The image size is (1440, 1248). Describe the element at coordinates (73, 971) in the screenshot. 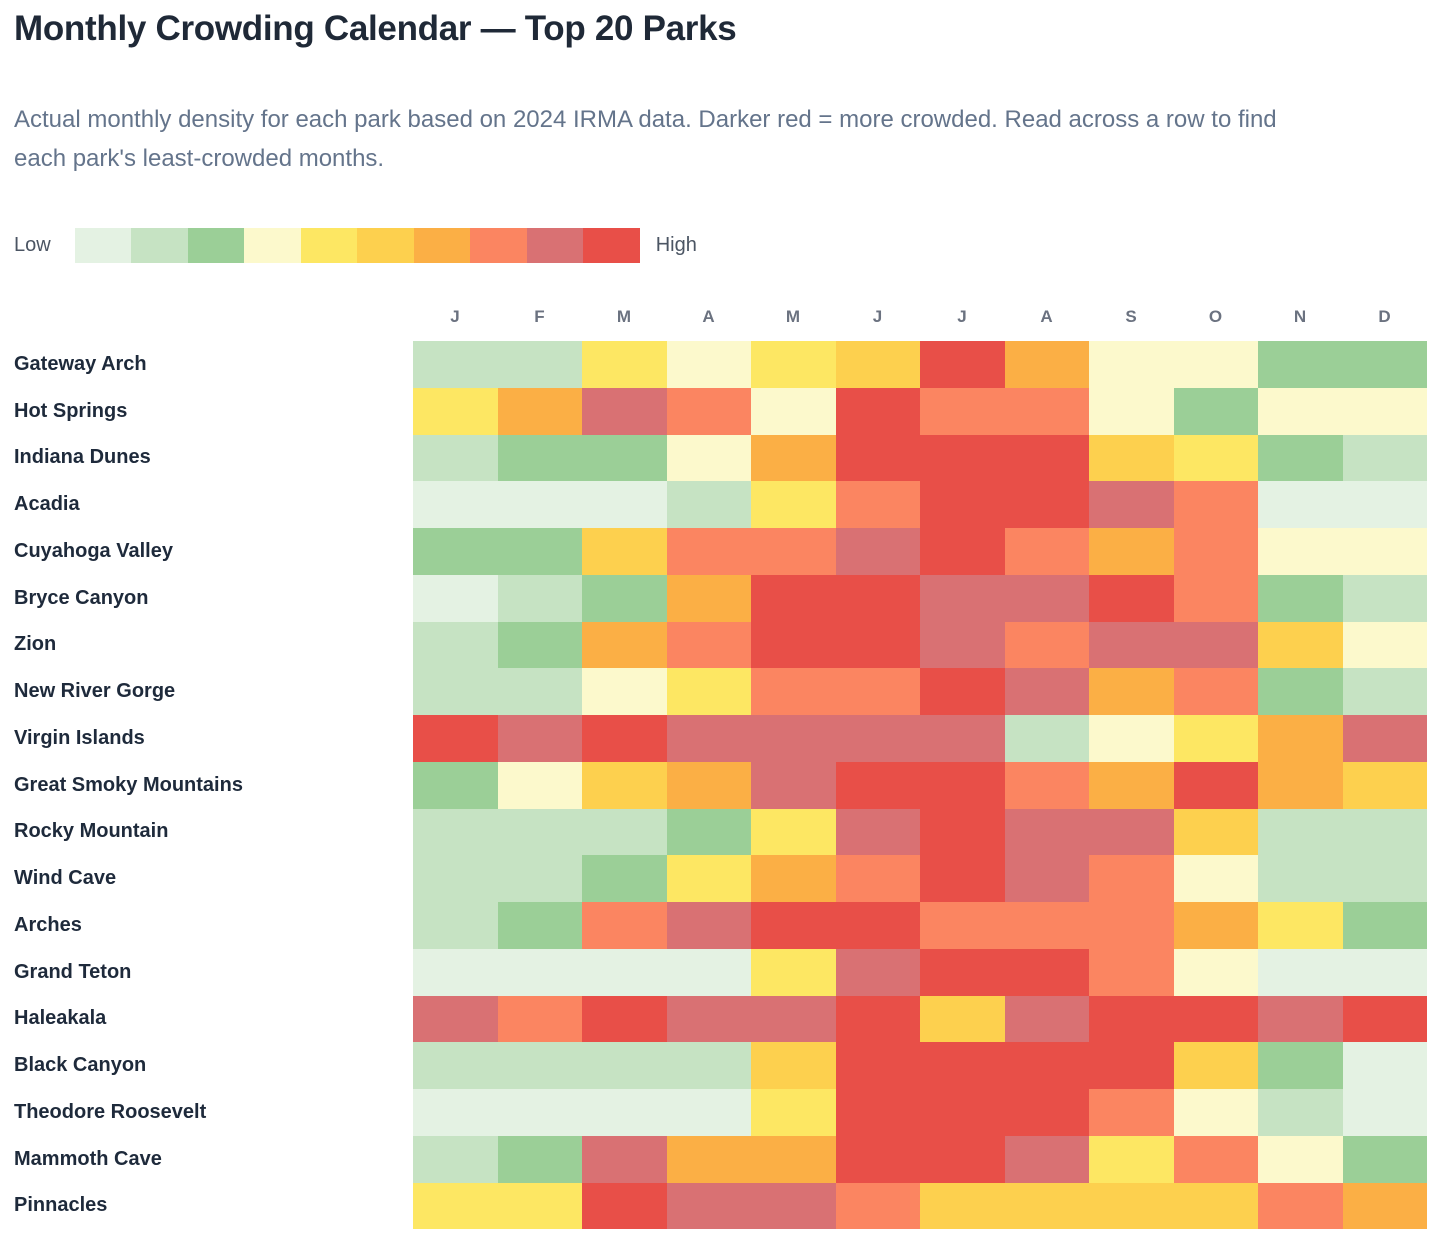

I see `park-label: Grand Teton` at that location.